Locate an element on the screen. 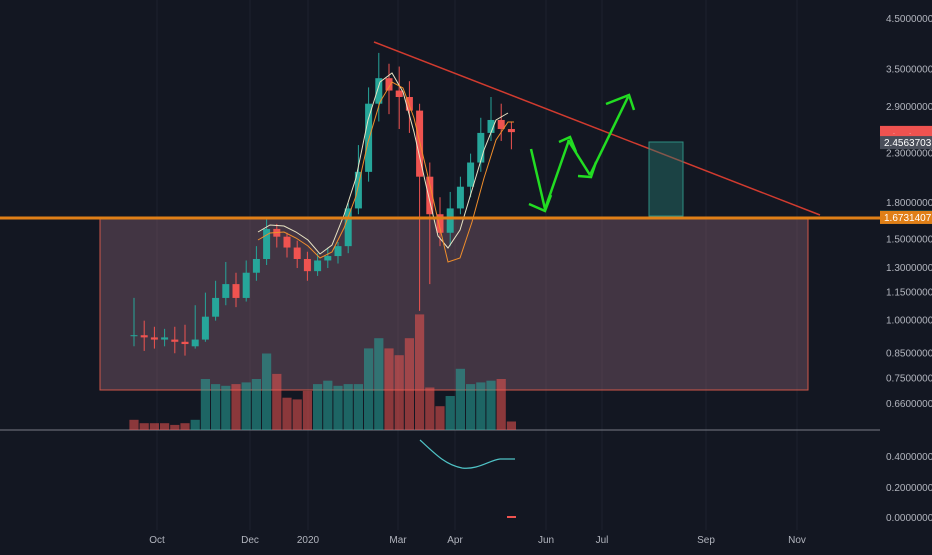 The width and height of the screenshot is (932, 555). price-axis-label: 1.1500000 is located at coordinates (909, 293).